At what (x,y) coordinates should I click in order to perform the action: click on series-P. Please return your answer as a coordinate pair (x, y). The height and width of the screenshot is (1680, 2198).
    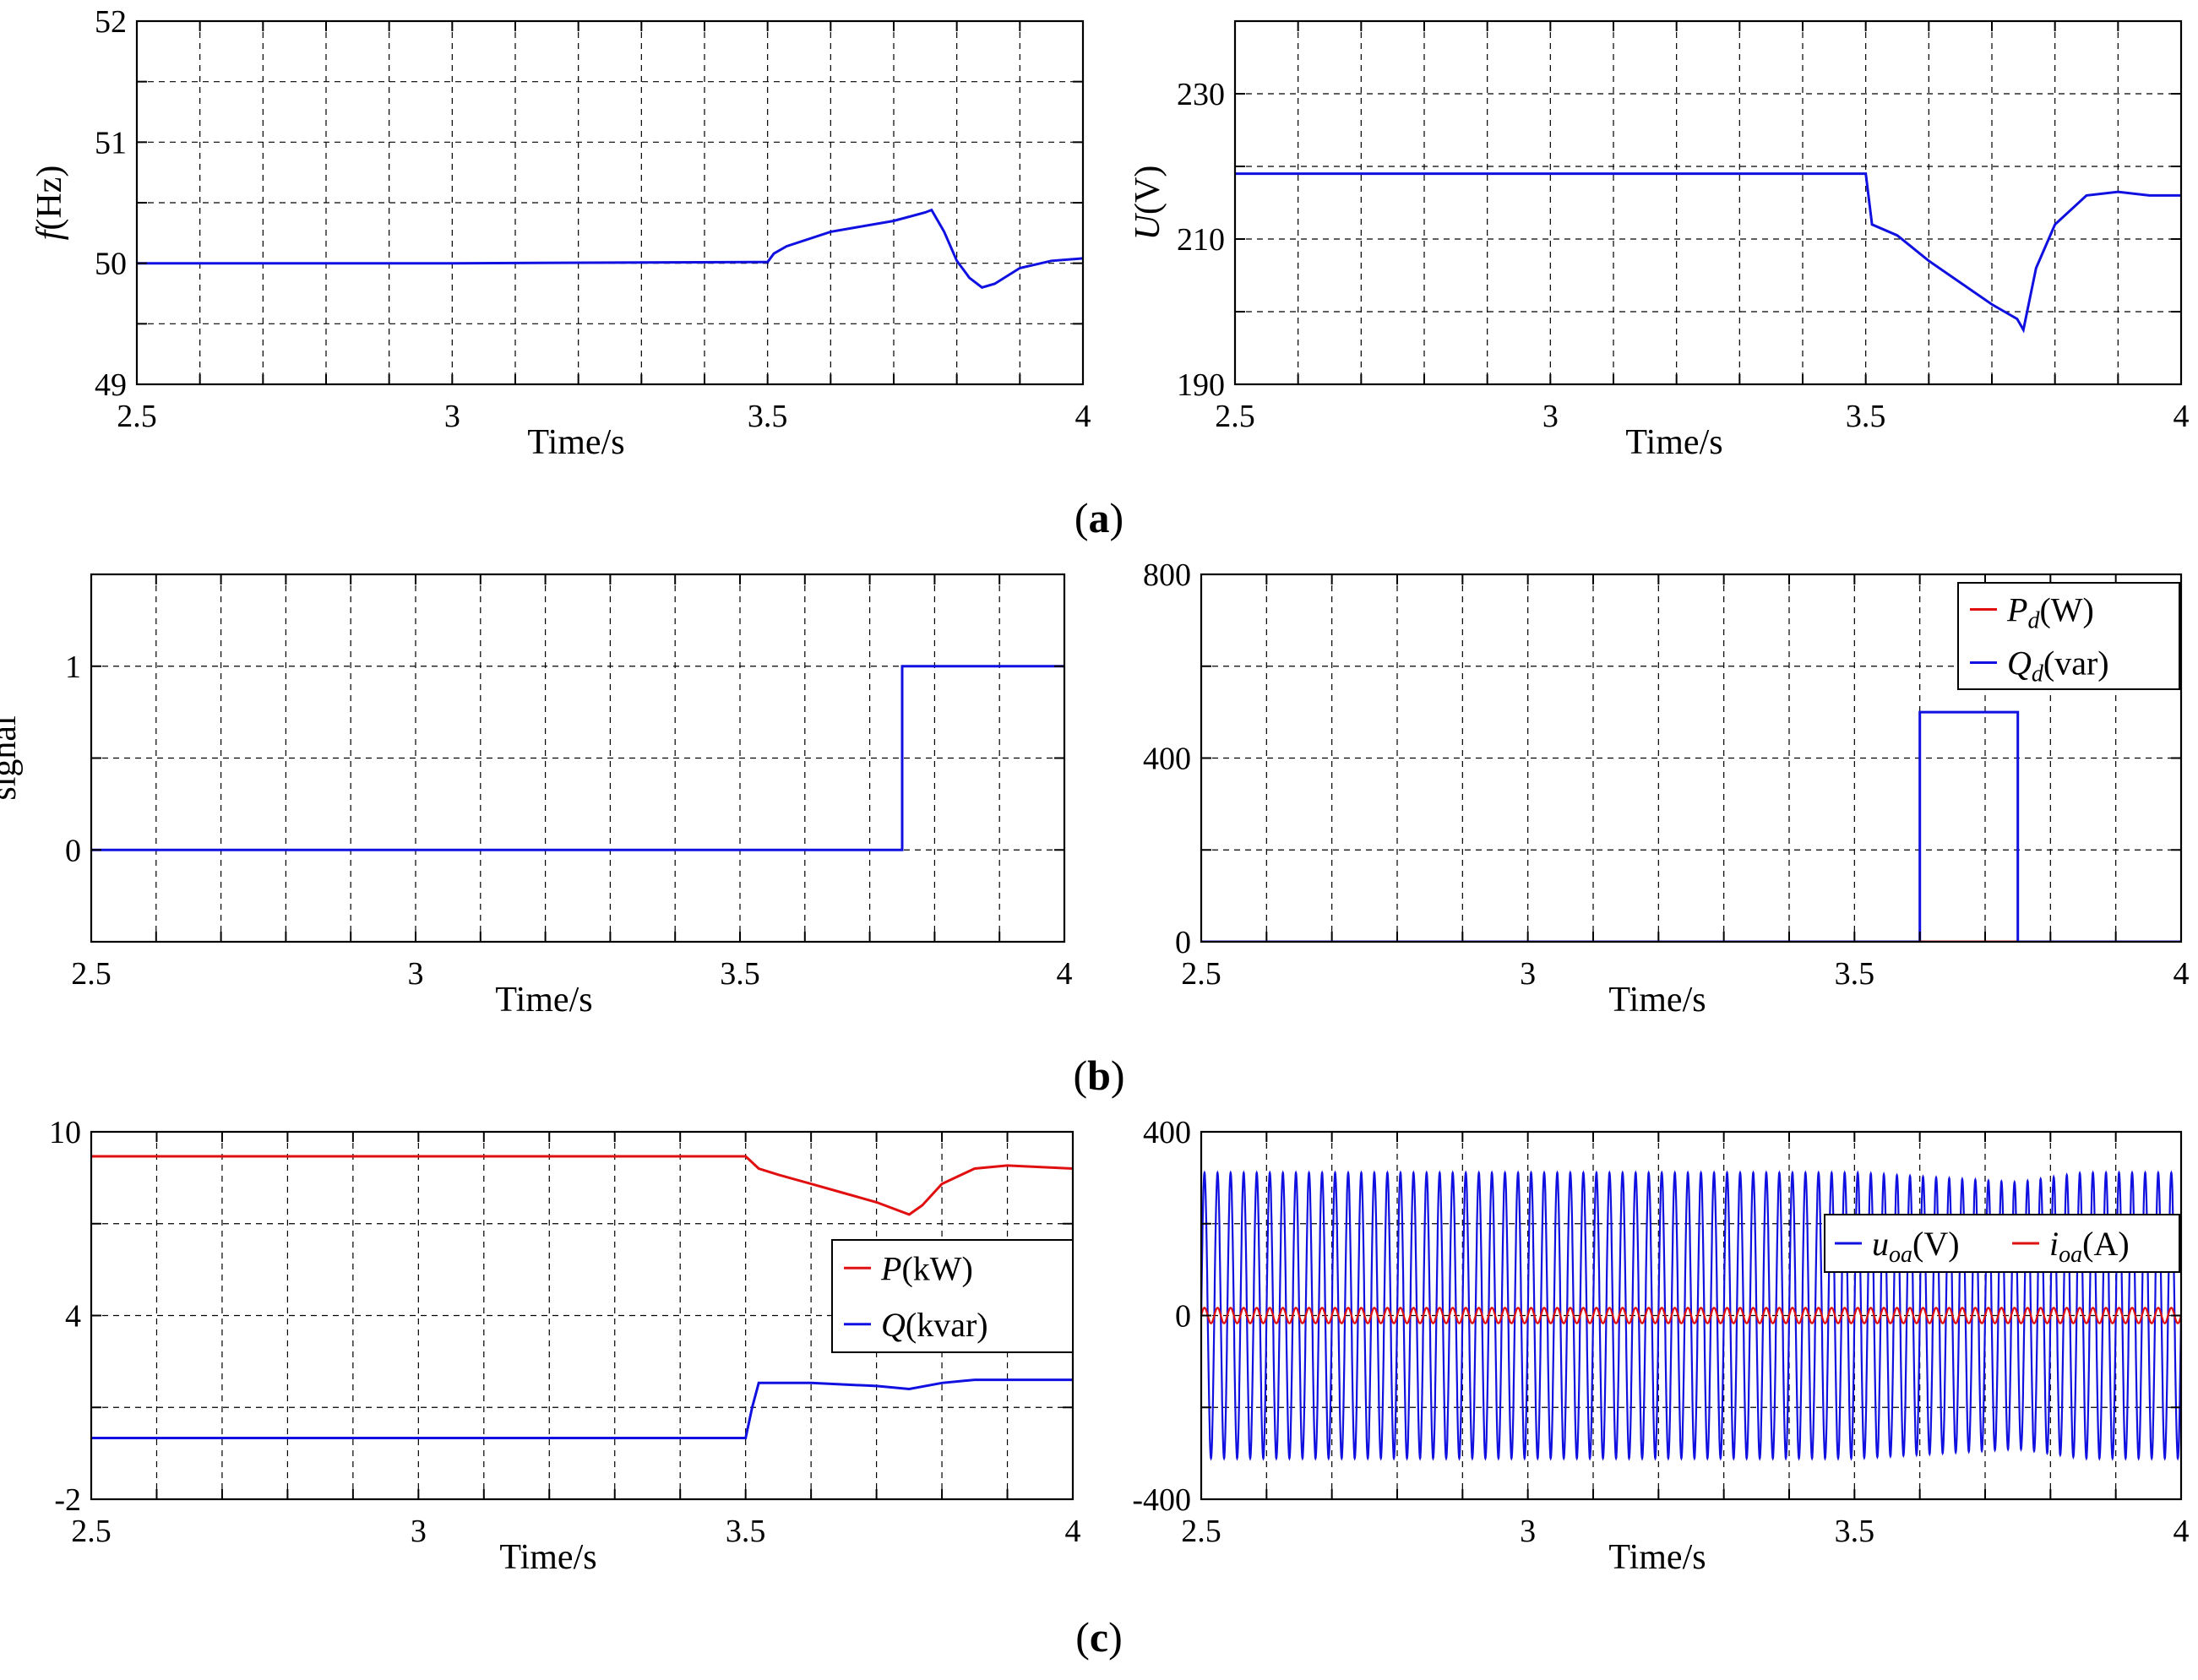
    Looking at the image, I should click on (582, 1185).